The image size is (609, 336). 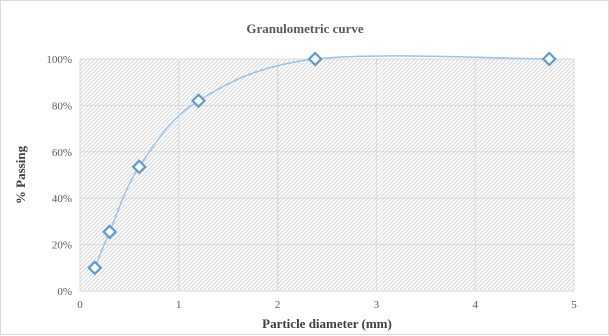 I want to click on x-tick-label: 2, so click(x=278, y=305).